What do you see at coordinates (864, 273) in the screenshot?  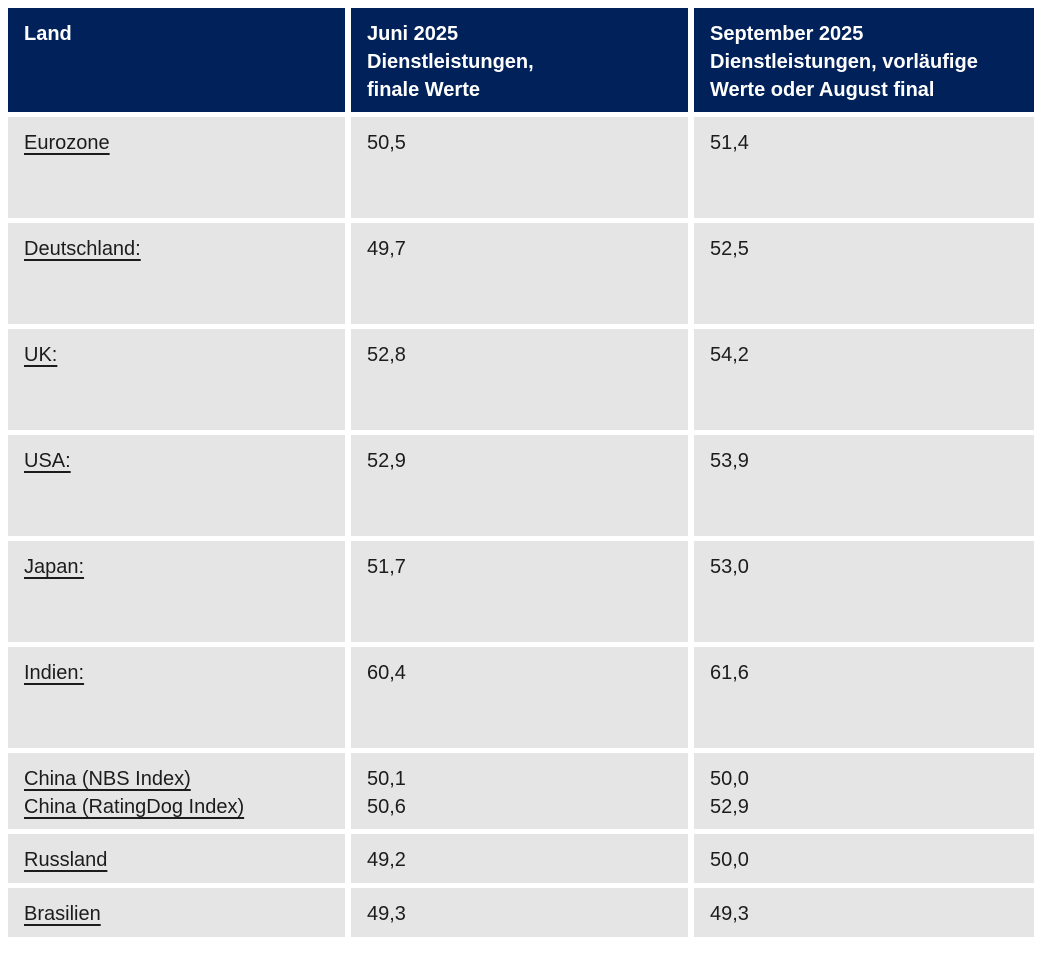 I see `value-september-deutschland: 52,5` at bounding box center [864, 273].